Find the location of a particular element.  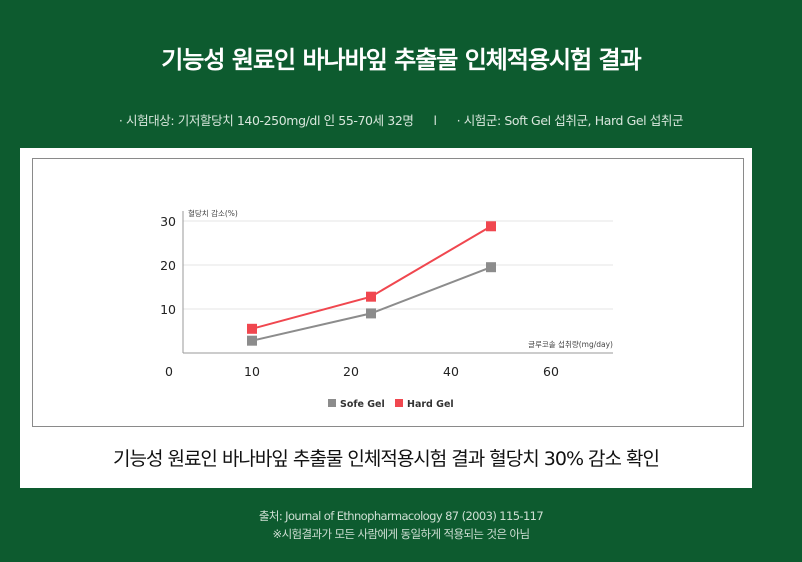

x-axis-label: 글루코솔 섭취량(mg/day) is located at coordinates (570, 344).